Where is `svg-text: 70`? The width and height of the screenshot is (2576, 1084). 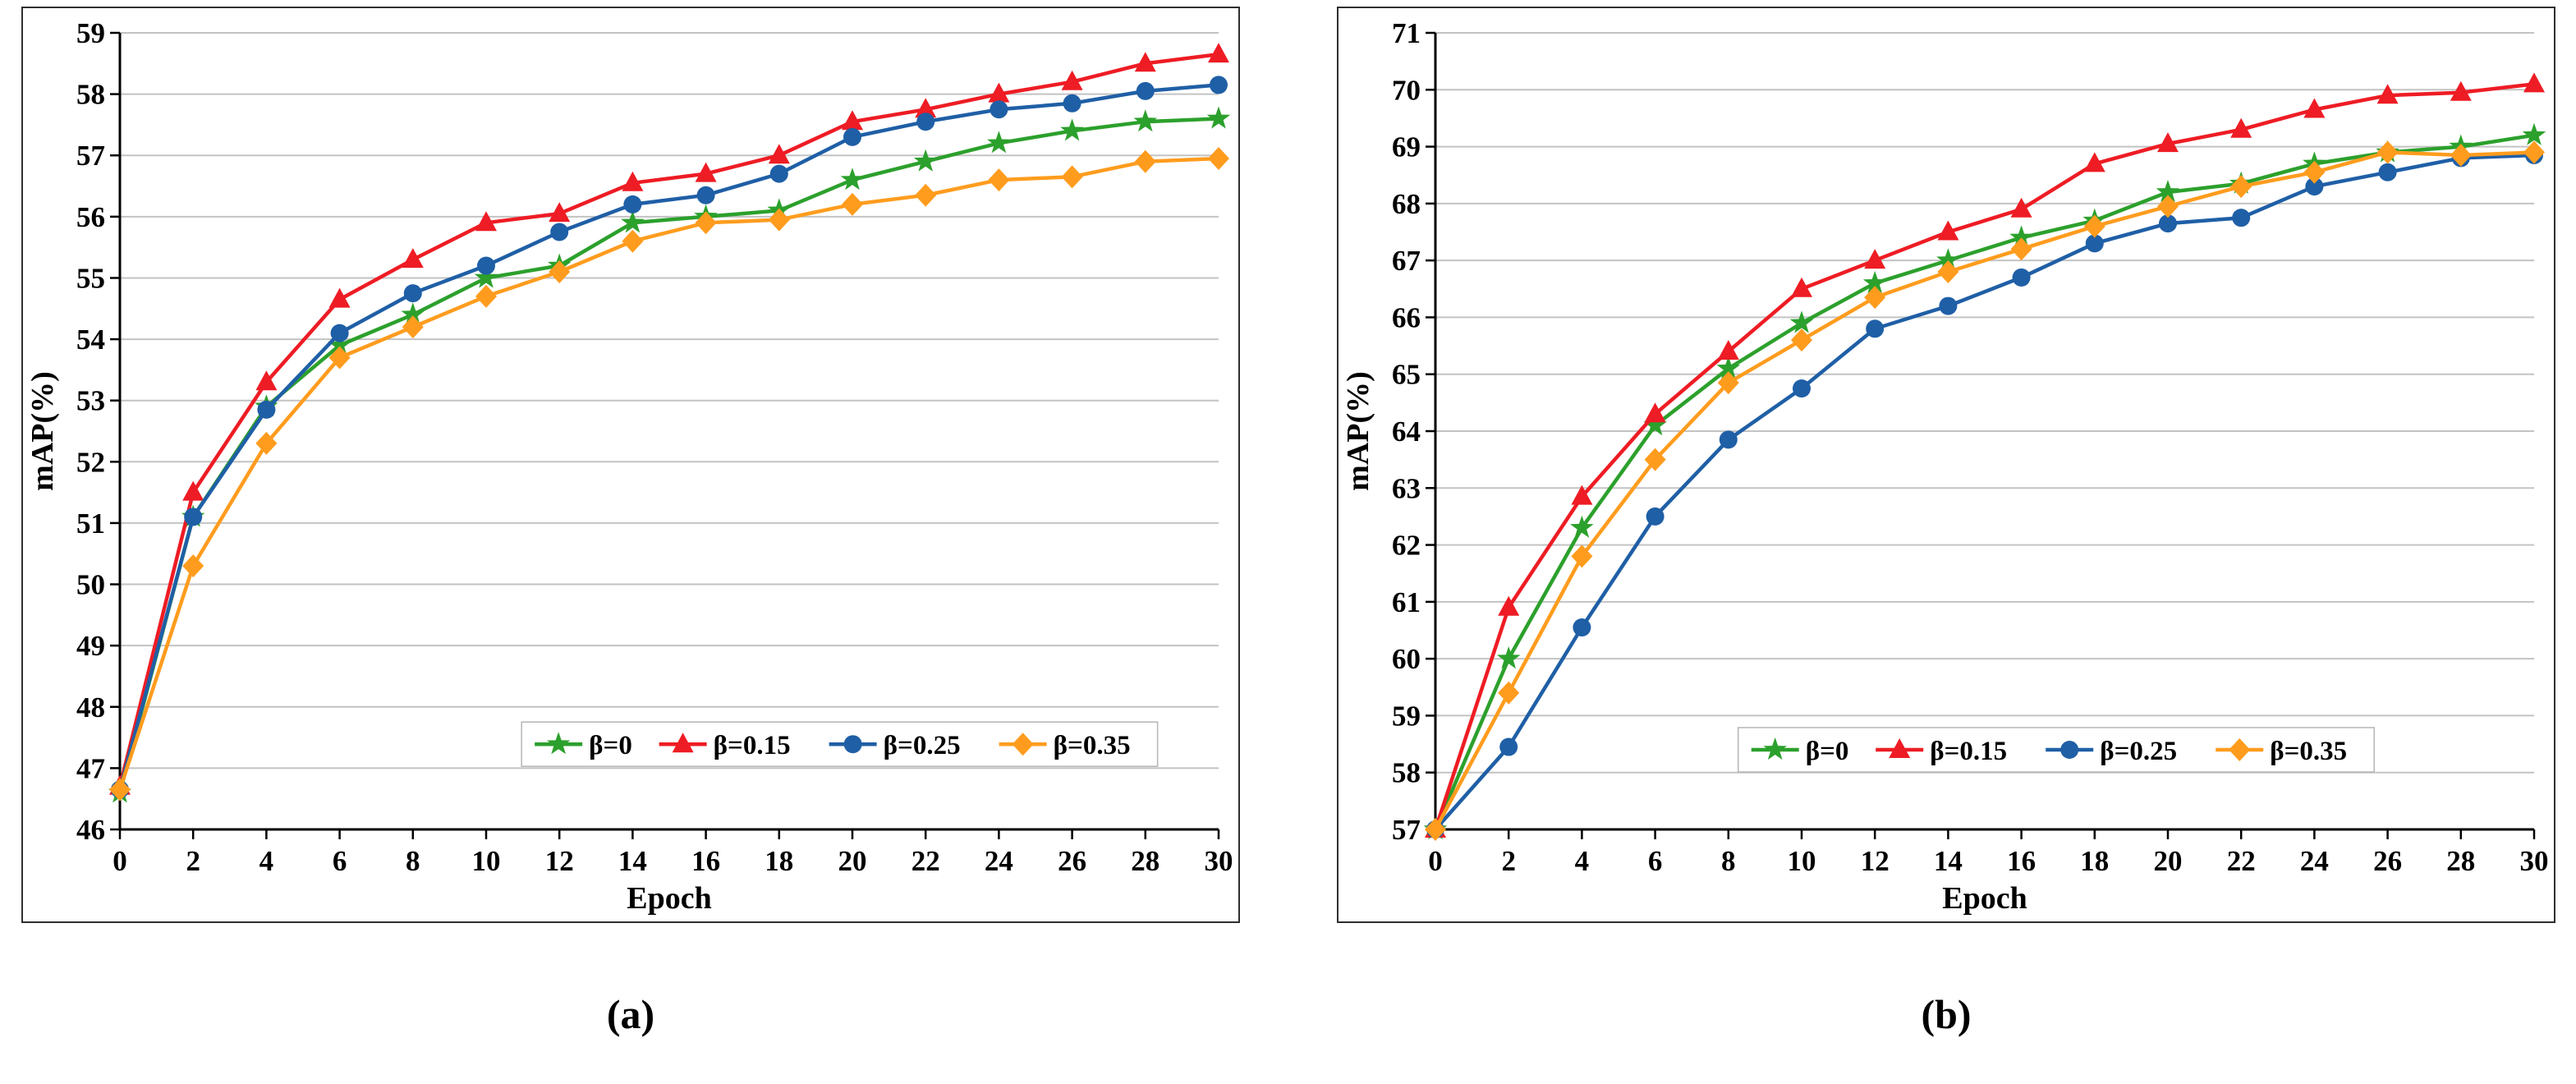 svg-text: 70 is located at coordinates (1406, 90).